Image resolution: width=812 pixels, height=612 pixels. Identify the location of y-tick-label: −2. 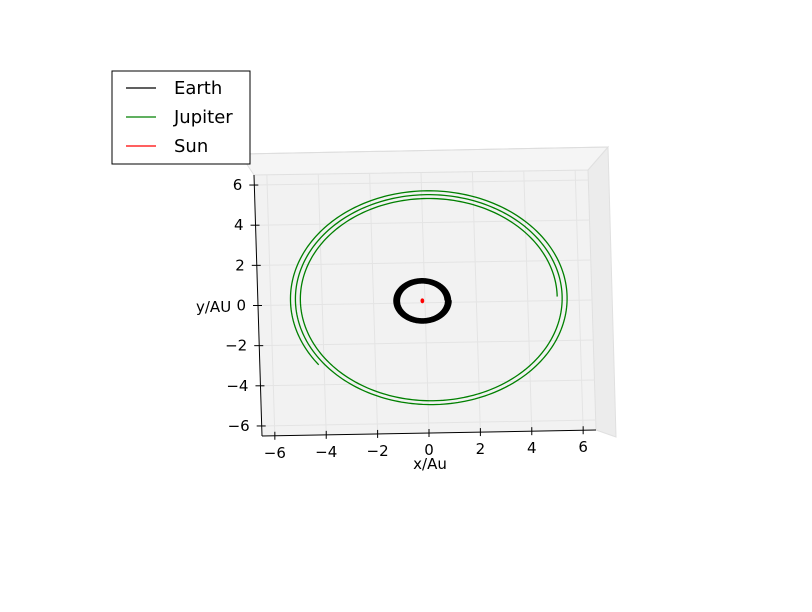
(236, 346).